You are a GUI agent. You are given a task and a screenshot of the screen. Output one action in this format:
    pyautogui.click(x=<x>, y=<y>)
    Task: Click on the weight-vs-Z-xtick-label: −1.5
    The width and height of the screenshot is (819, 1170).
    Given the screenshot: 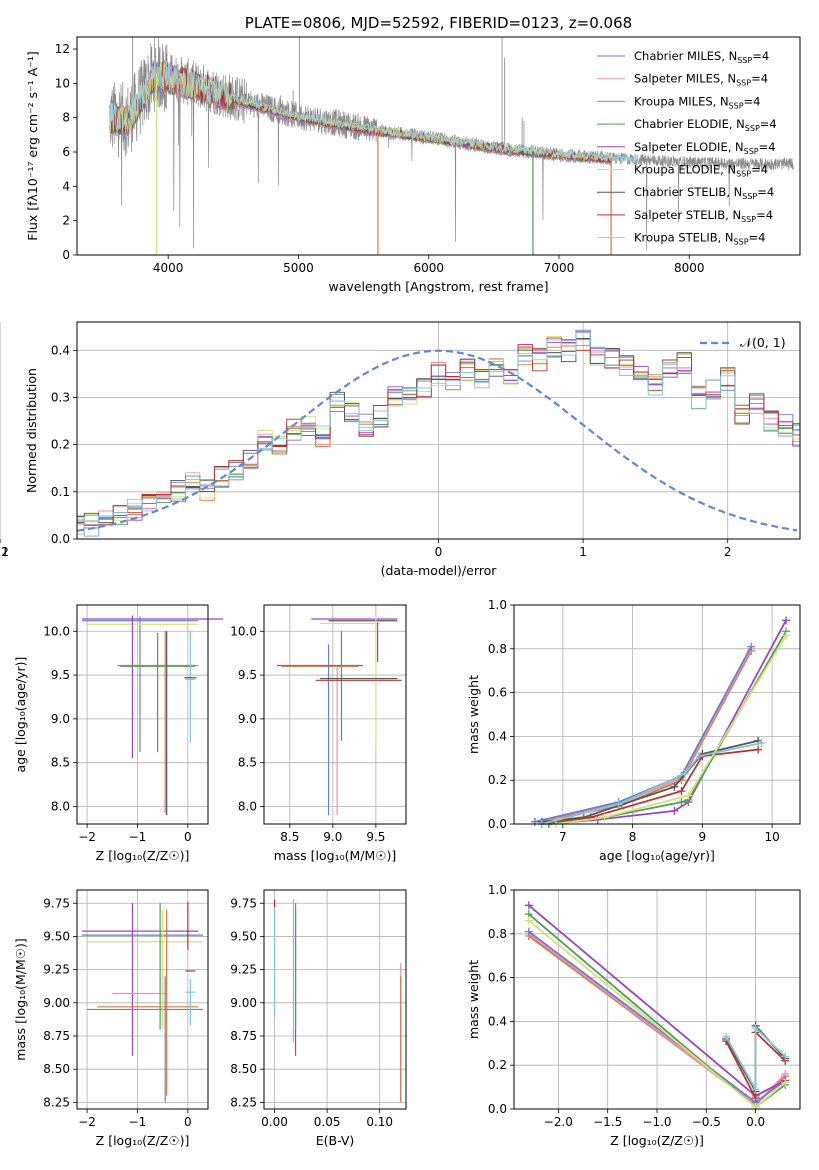 What is the action you would take?
    pyautogui.click(x=607, y=1122)
    